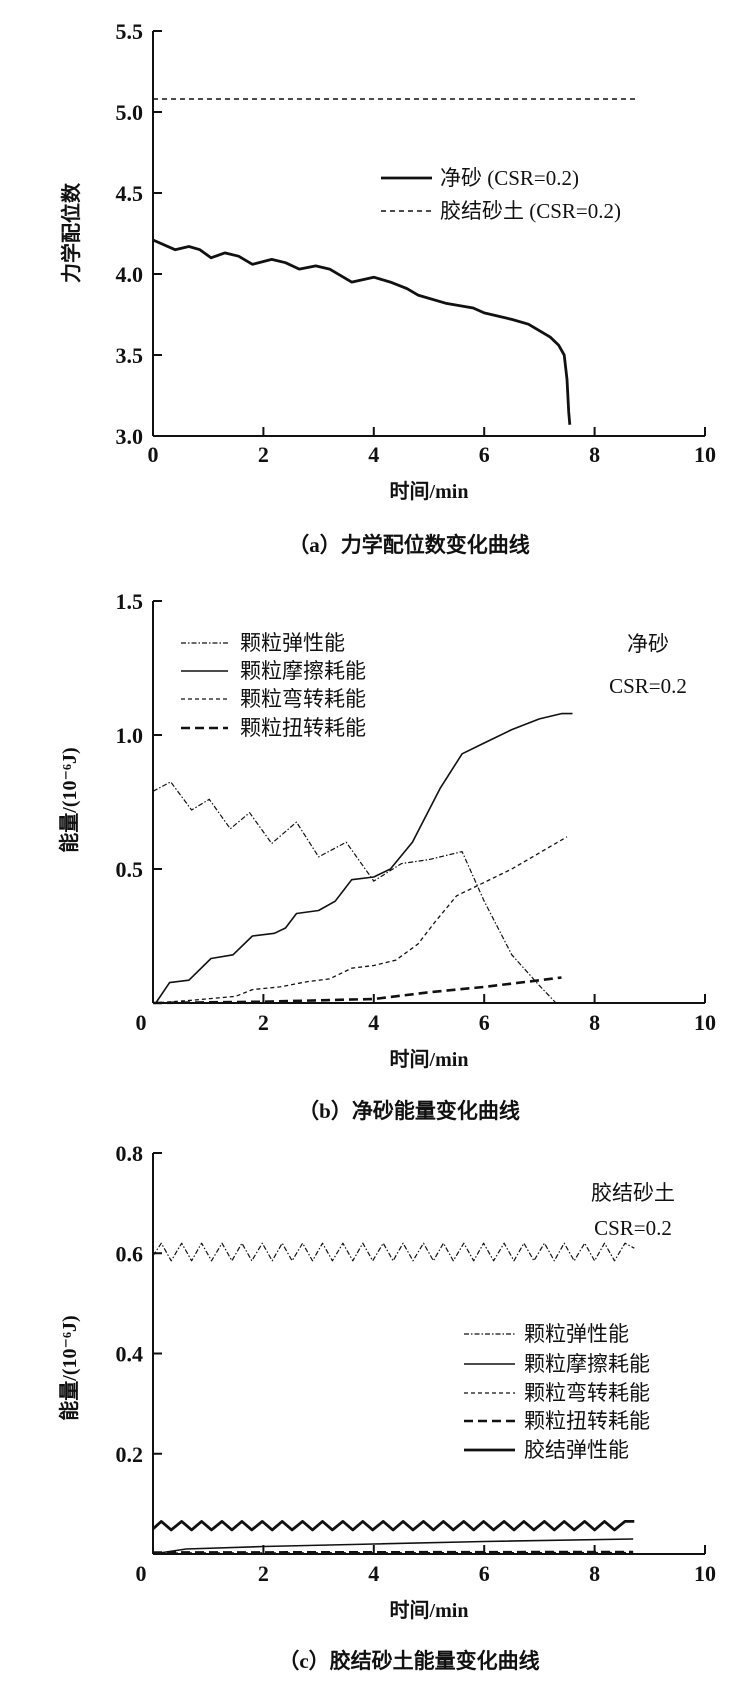 The width and height of the screenshot is (753, 1698). Describe the element at coordinates (130, 1253) in the screenshot. I see `y-tick-label: 0.6` at that location.